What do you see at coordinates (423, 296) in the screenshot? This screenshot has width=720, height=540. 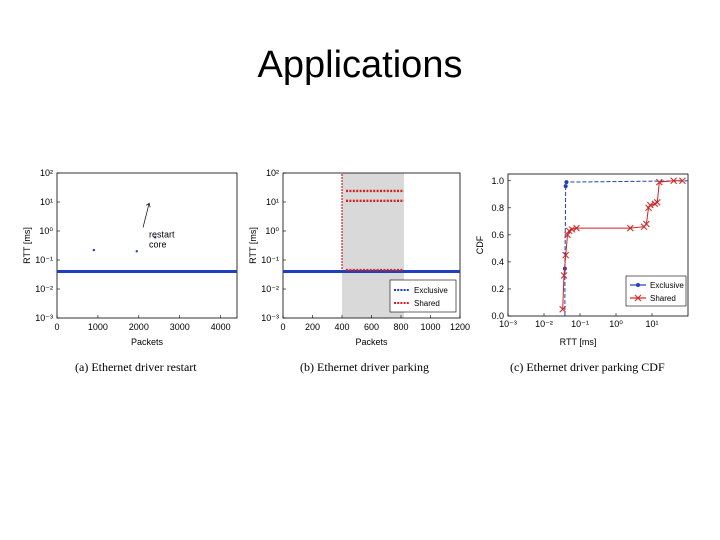 I see `panel-b-legend-box` at bounding box center [423, 296].